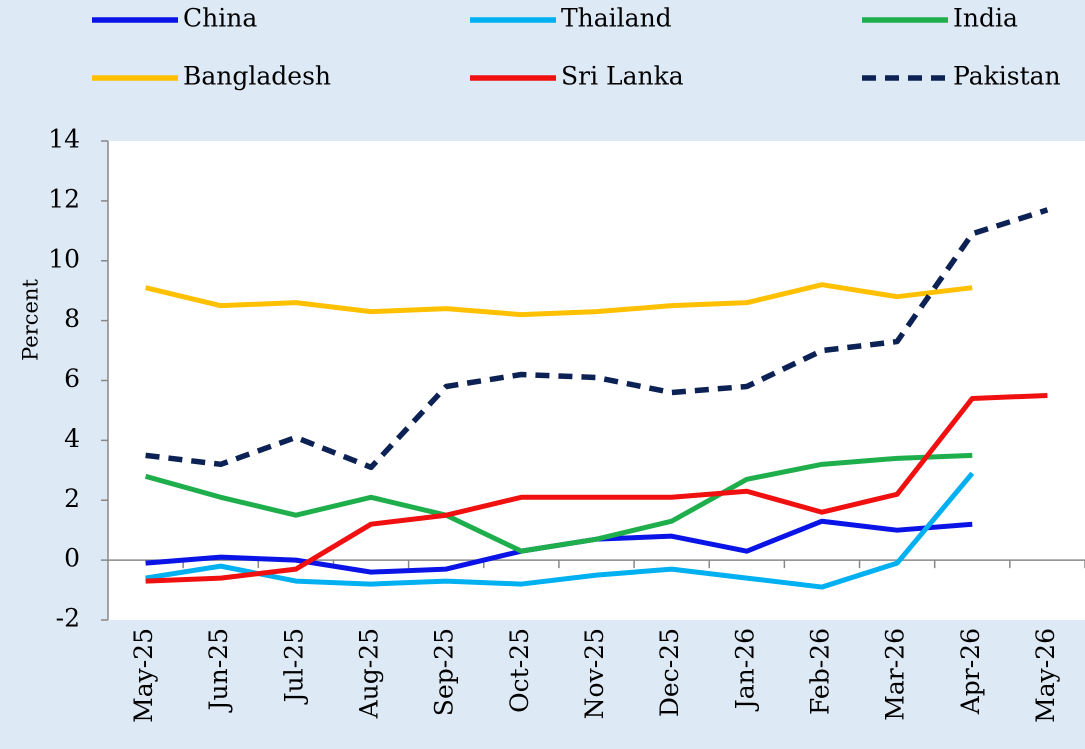 The height and width of the screenshot is (749, 1085). I want to click on x-tick-label: May-26, so click(1045, 675).